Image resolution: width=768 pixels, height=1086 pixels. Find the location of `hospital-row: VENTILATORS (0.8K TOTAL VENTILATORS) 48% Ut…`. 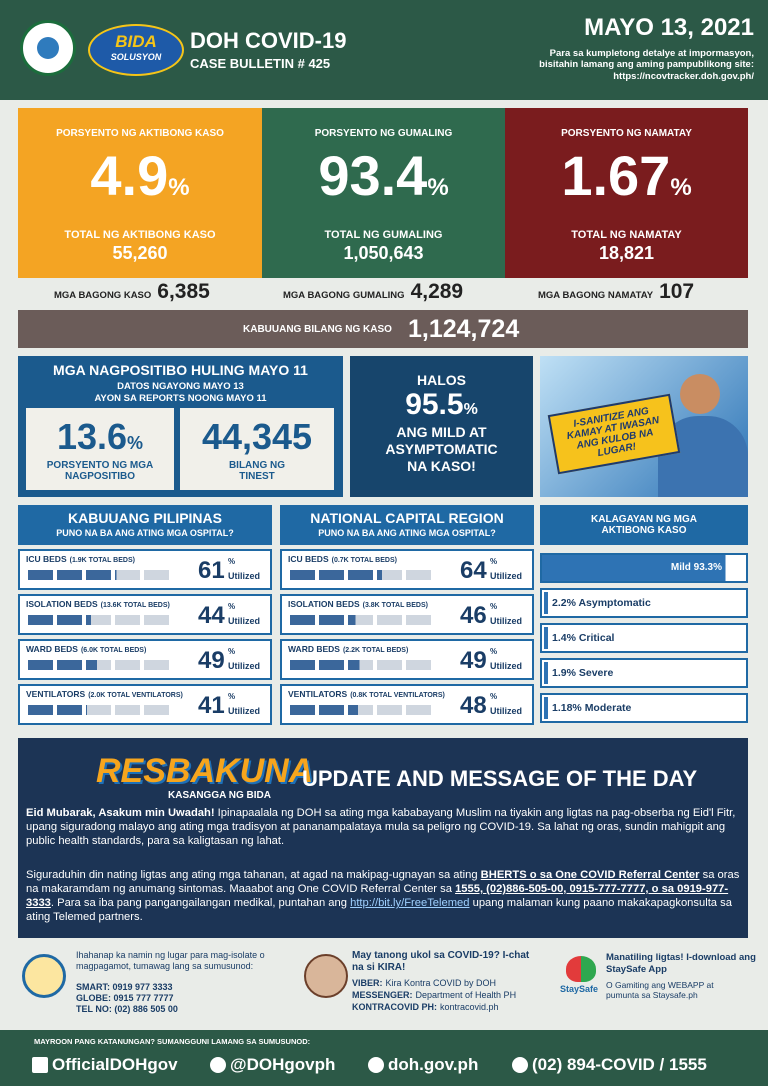

hospital-row: VENTILATORS (0.8K TOTAL VENTILATORS) 48% Ut… is located at coordinates (407, 704).